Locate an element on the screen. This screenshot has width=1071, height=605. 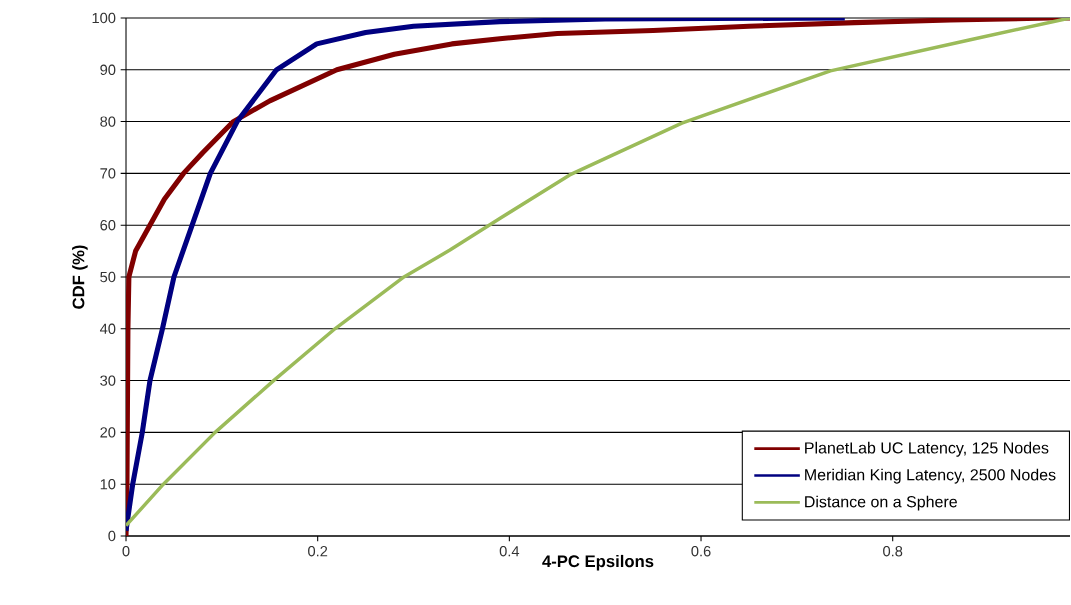
y-tick-label: 70 is located at coordinates (108, 173).